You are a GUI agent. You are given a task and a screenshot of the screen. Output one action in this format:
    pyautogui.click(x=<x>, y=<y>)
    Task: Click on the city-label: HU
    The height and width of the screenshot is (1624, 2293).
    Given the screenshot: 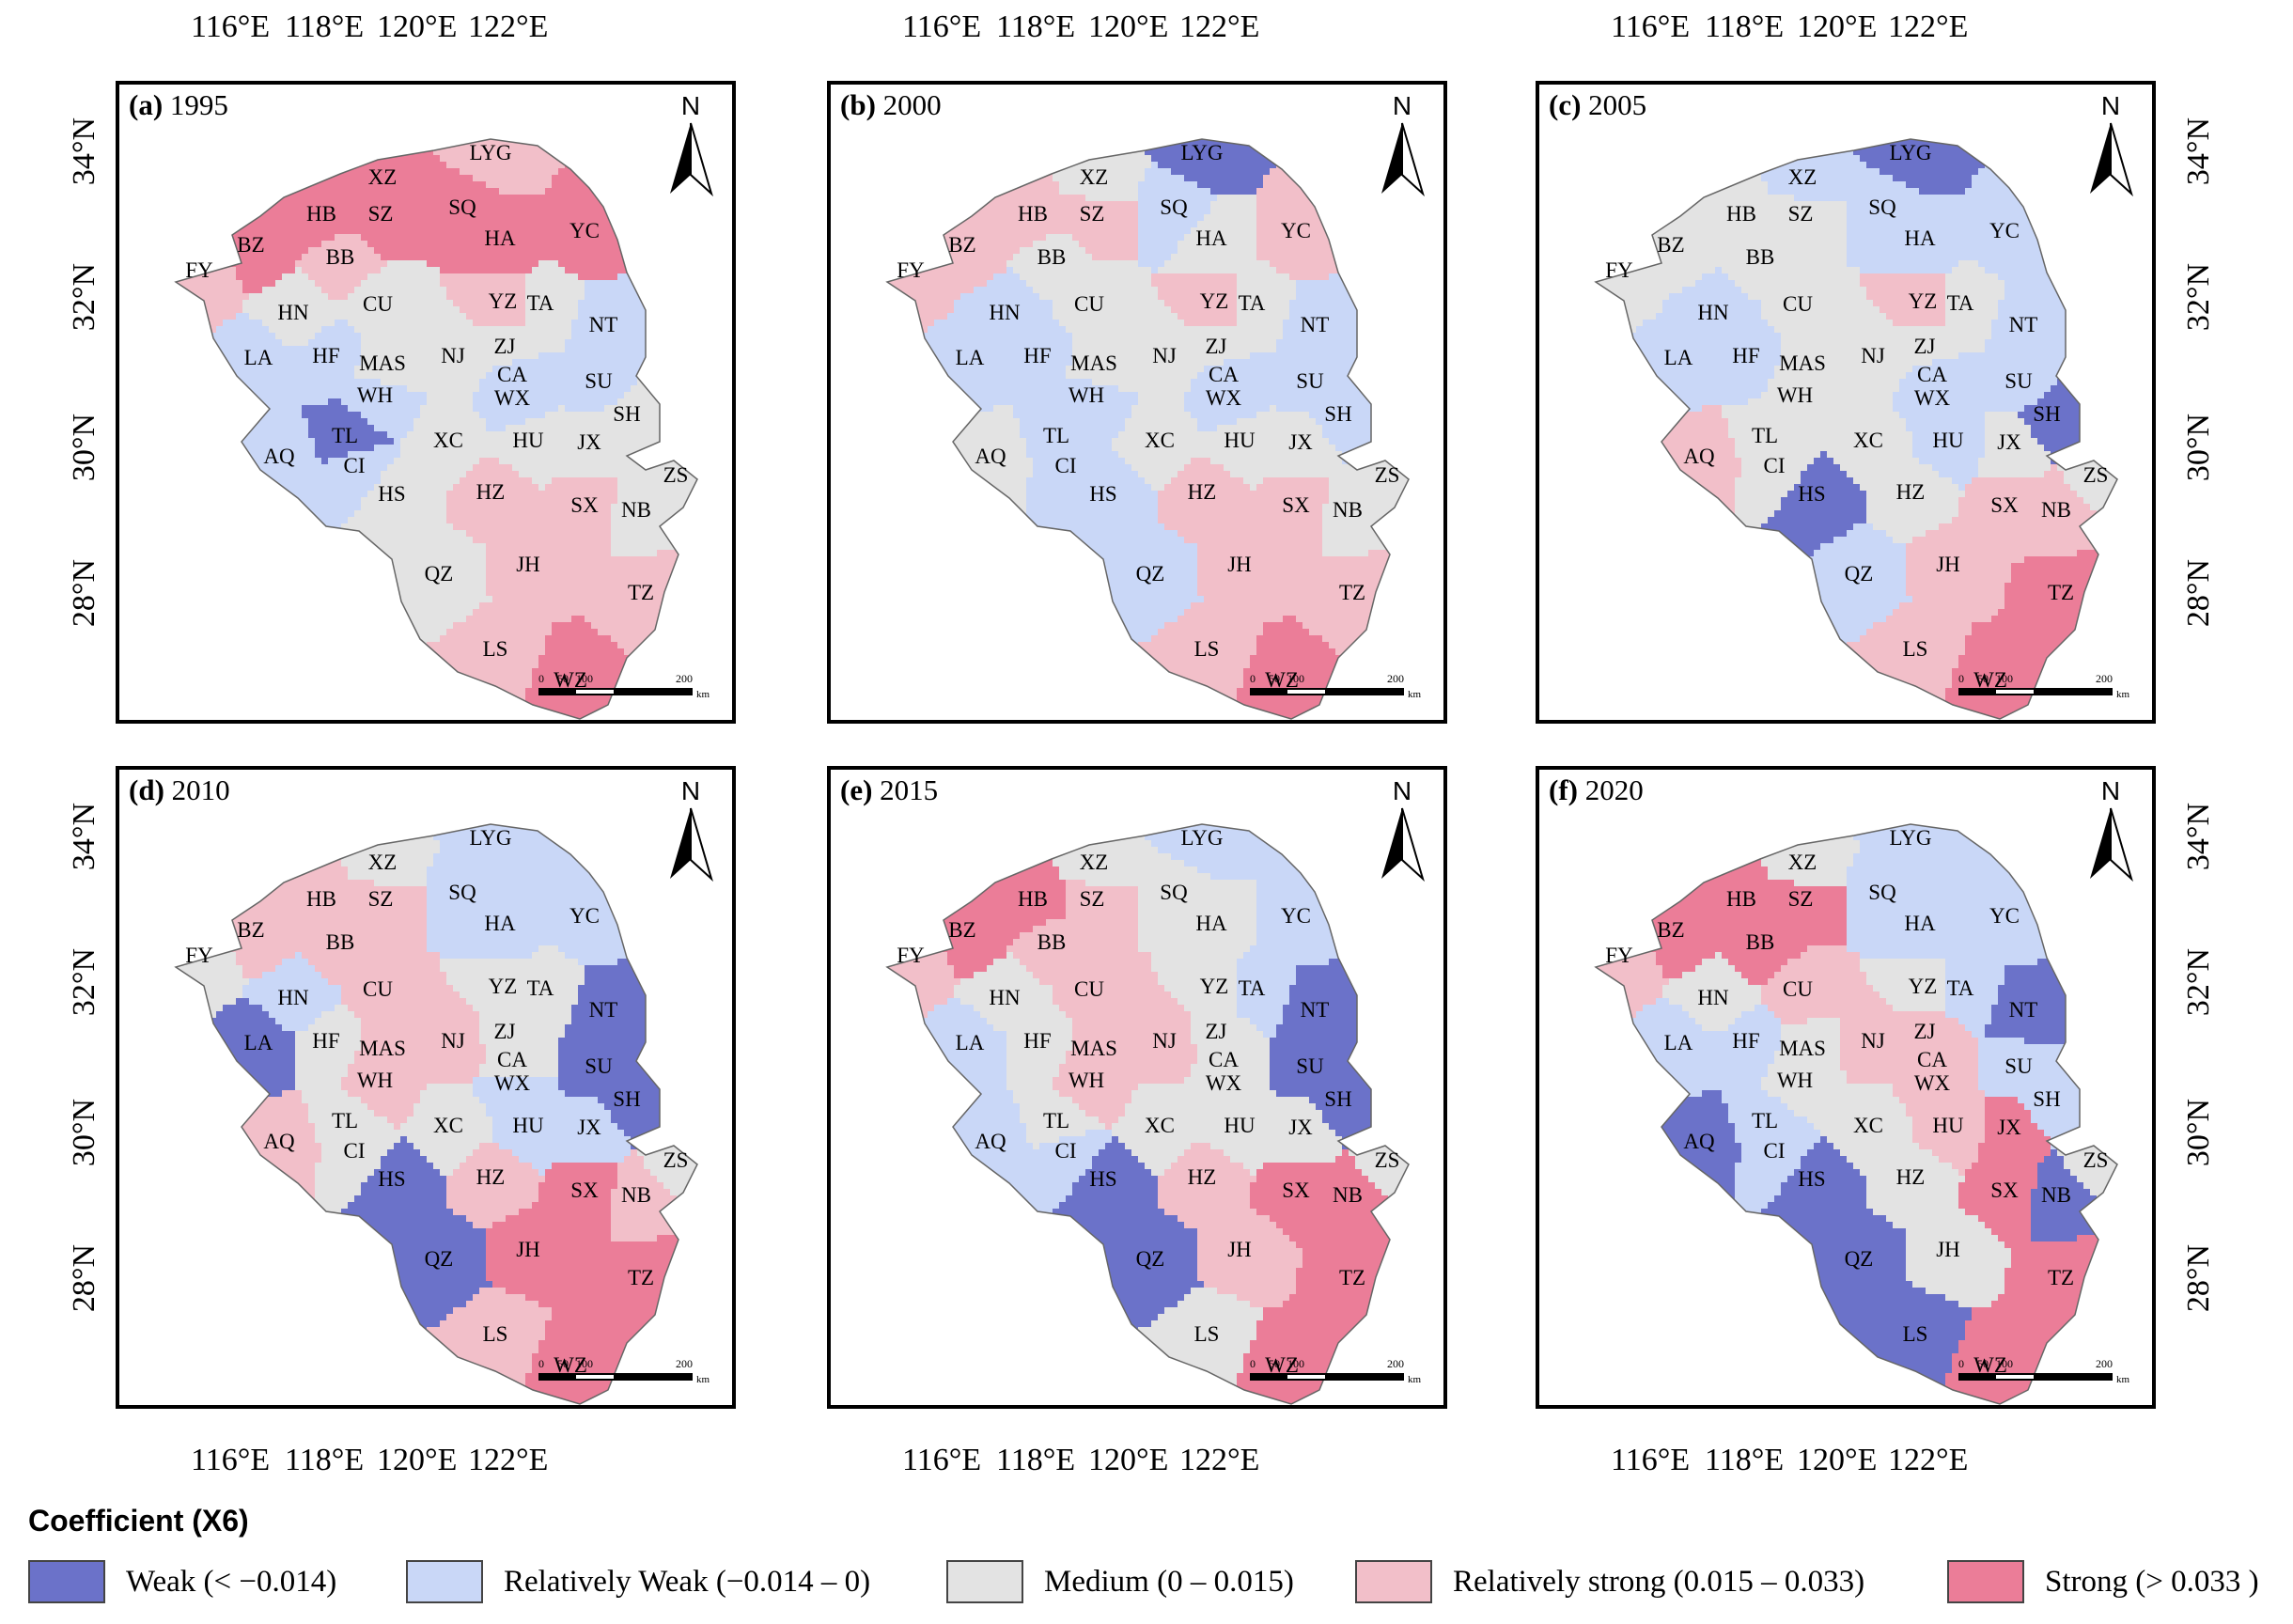 What is the action you would take?
    pyautogui.click(x=1948, y=1125)
    